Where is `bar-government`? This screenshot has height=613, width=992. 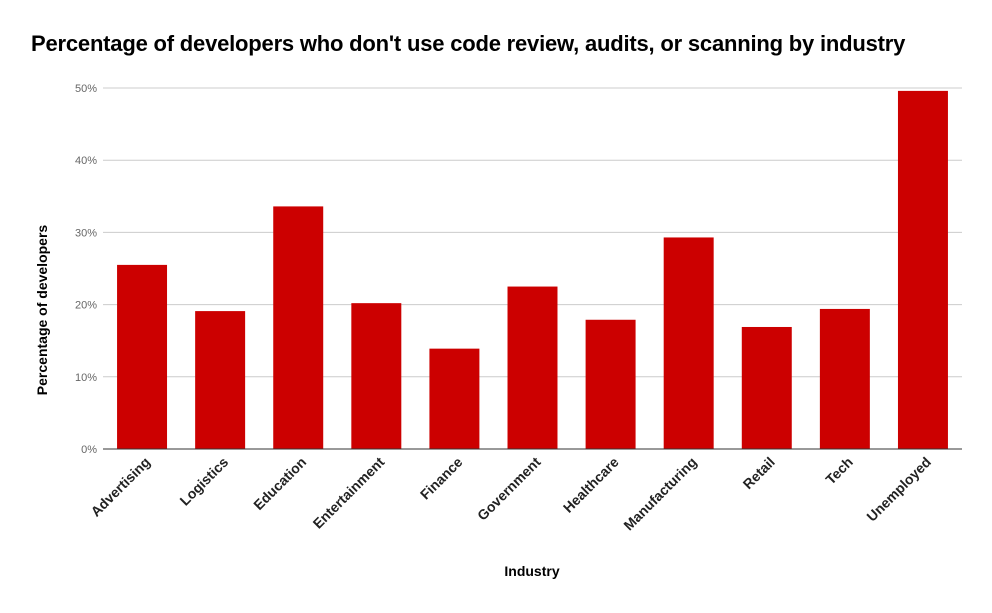 bar-government is located at coordinates (532, 367).